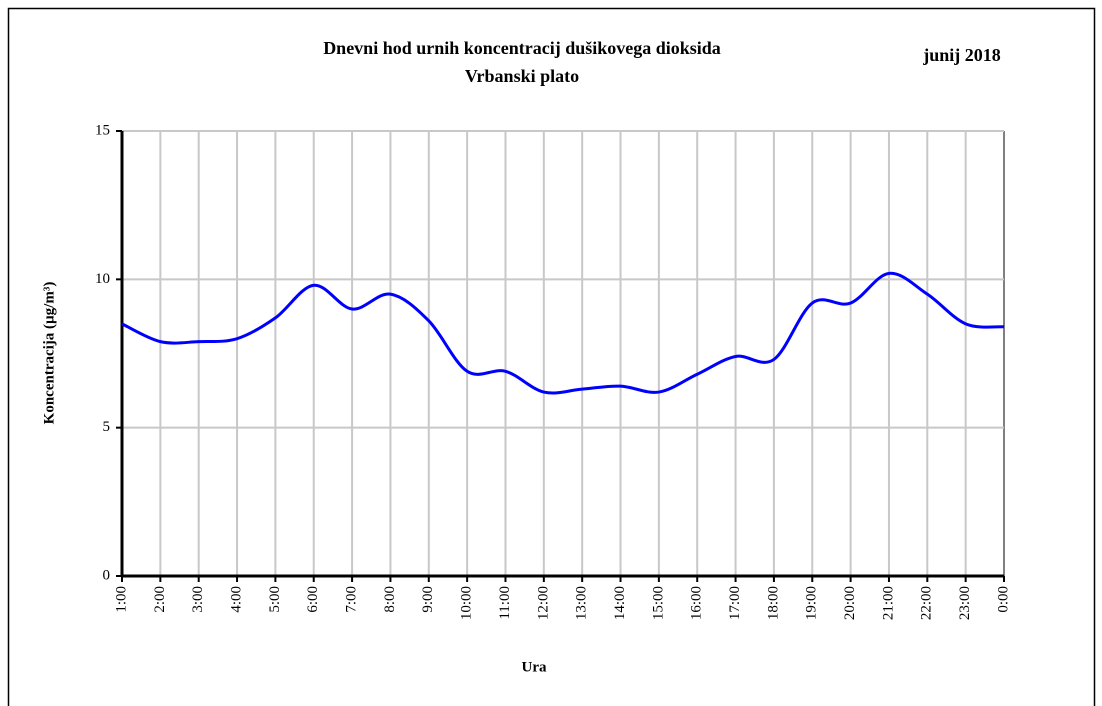 The width and height of the screenshot is (1102, 706). What do you see at coordinates (160, 599) in the screenshot?
I see `x-tick-label: 2:00` at bounding box center [160, 599].